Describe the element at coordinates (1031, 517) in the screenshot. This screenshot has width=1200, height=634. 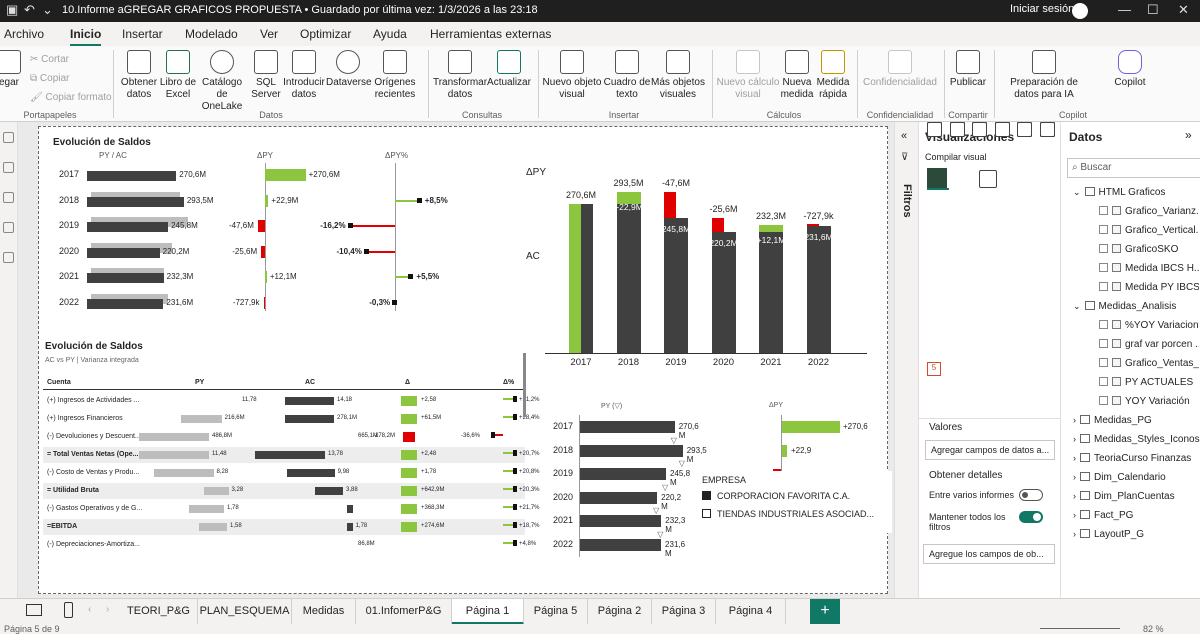
I see `keep-filters-toggle` at that location.